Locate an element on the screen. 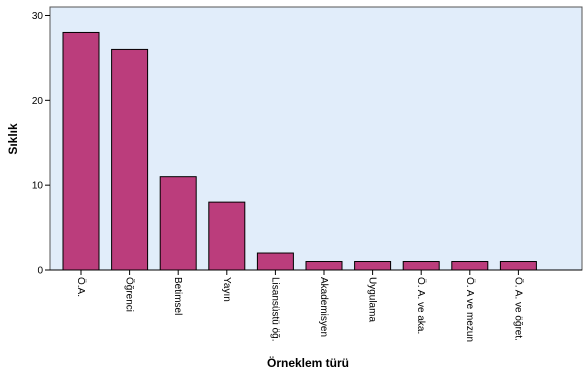 The image size is (586, 376). x-tick-label: Öğrenci is located at coordinates (130, 294).